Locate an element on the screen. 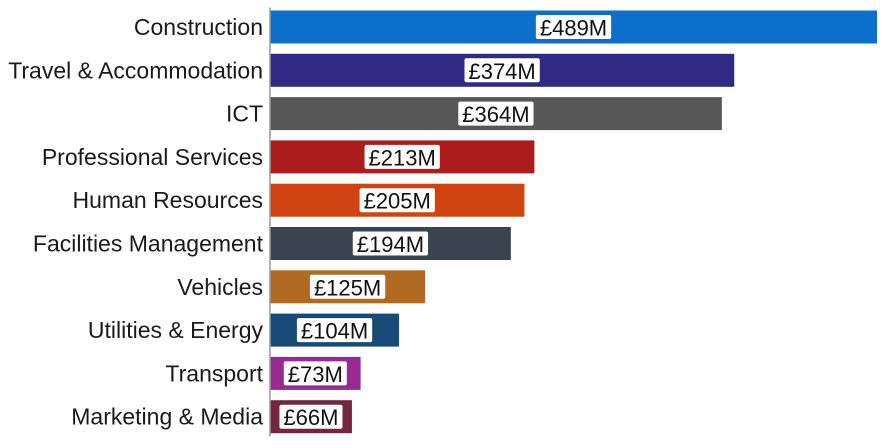 This screenshot has height=448, width=887. value-label-text-6: £125M is located at coordinates (347, 287).